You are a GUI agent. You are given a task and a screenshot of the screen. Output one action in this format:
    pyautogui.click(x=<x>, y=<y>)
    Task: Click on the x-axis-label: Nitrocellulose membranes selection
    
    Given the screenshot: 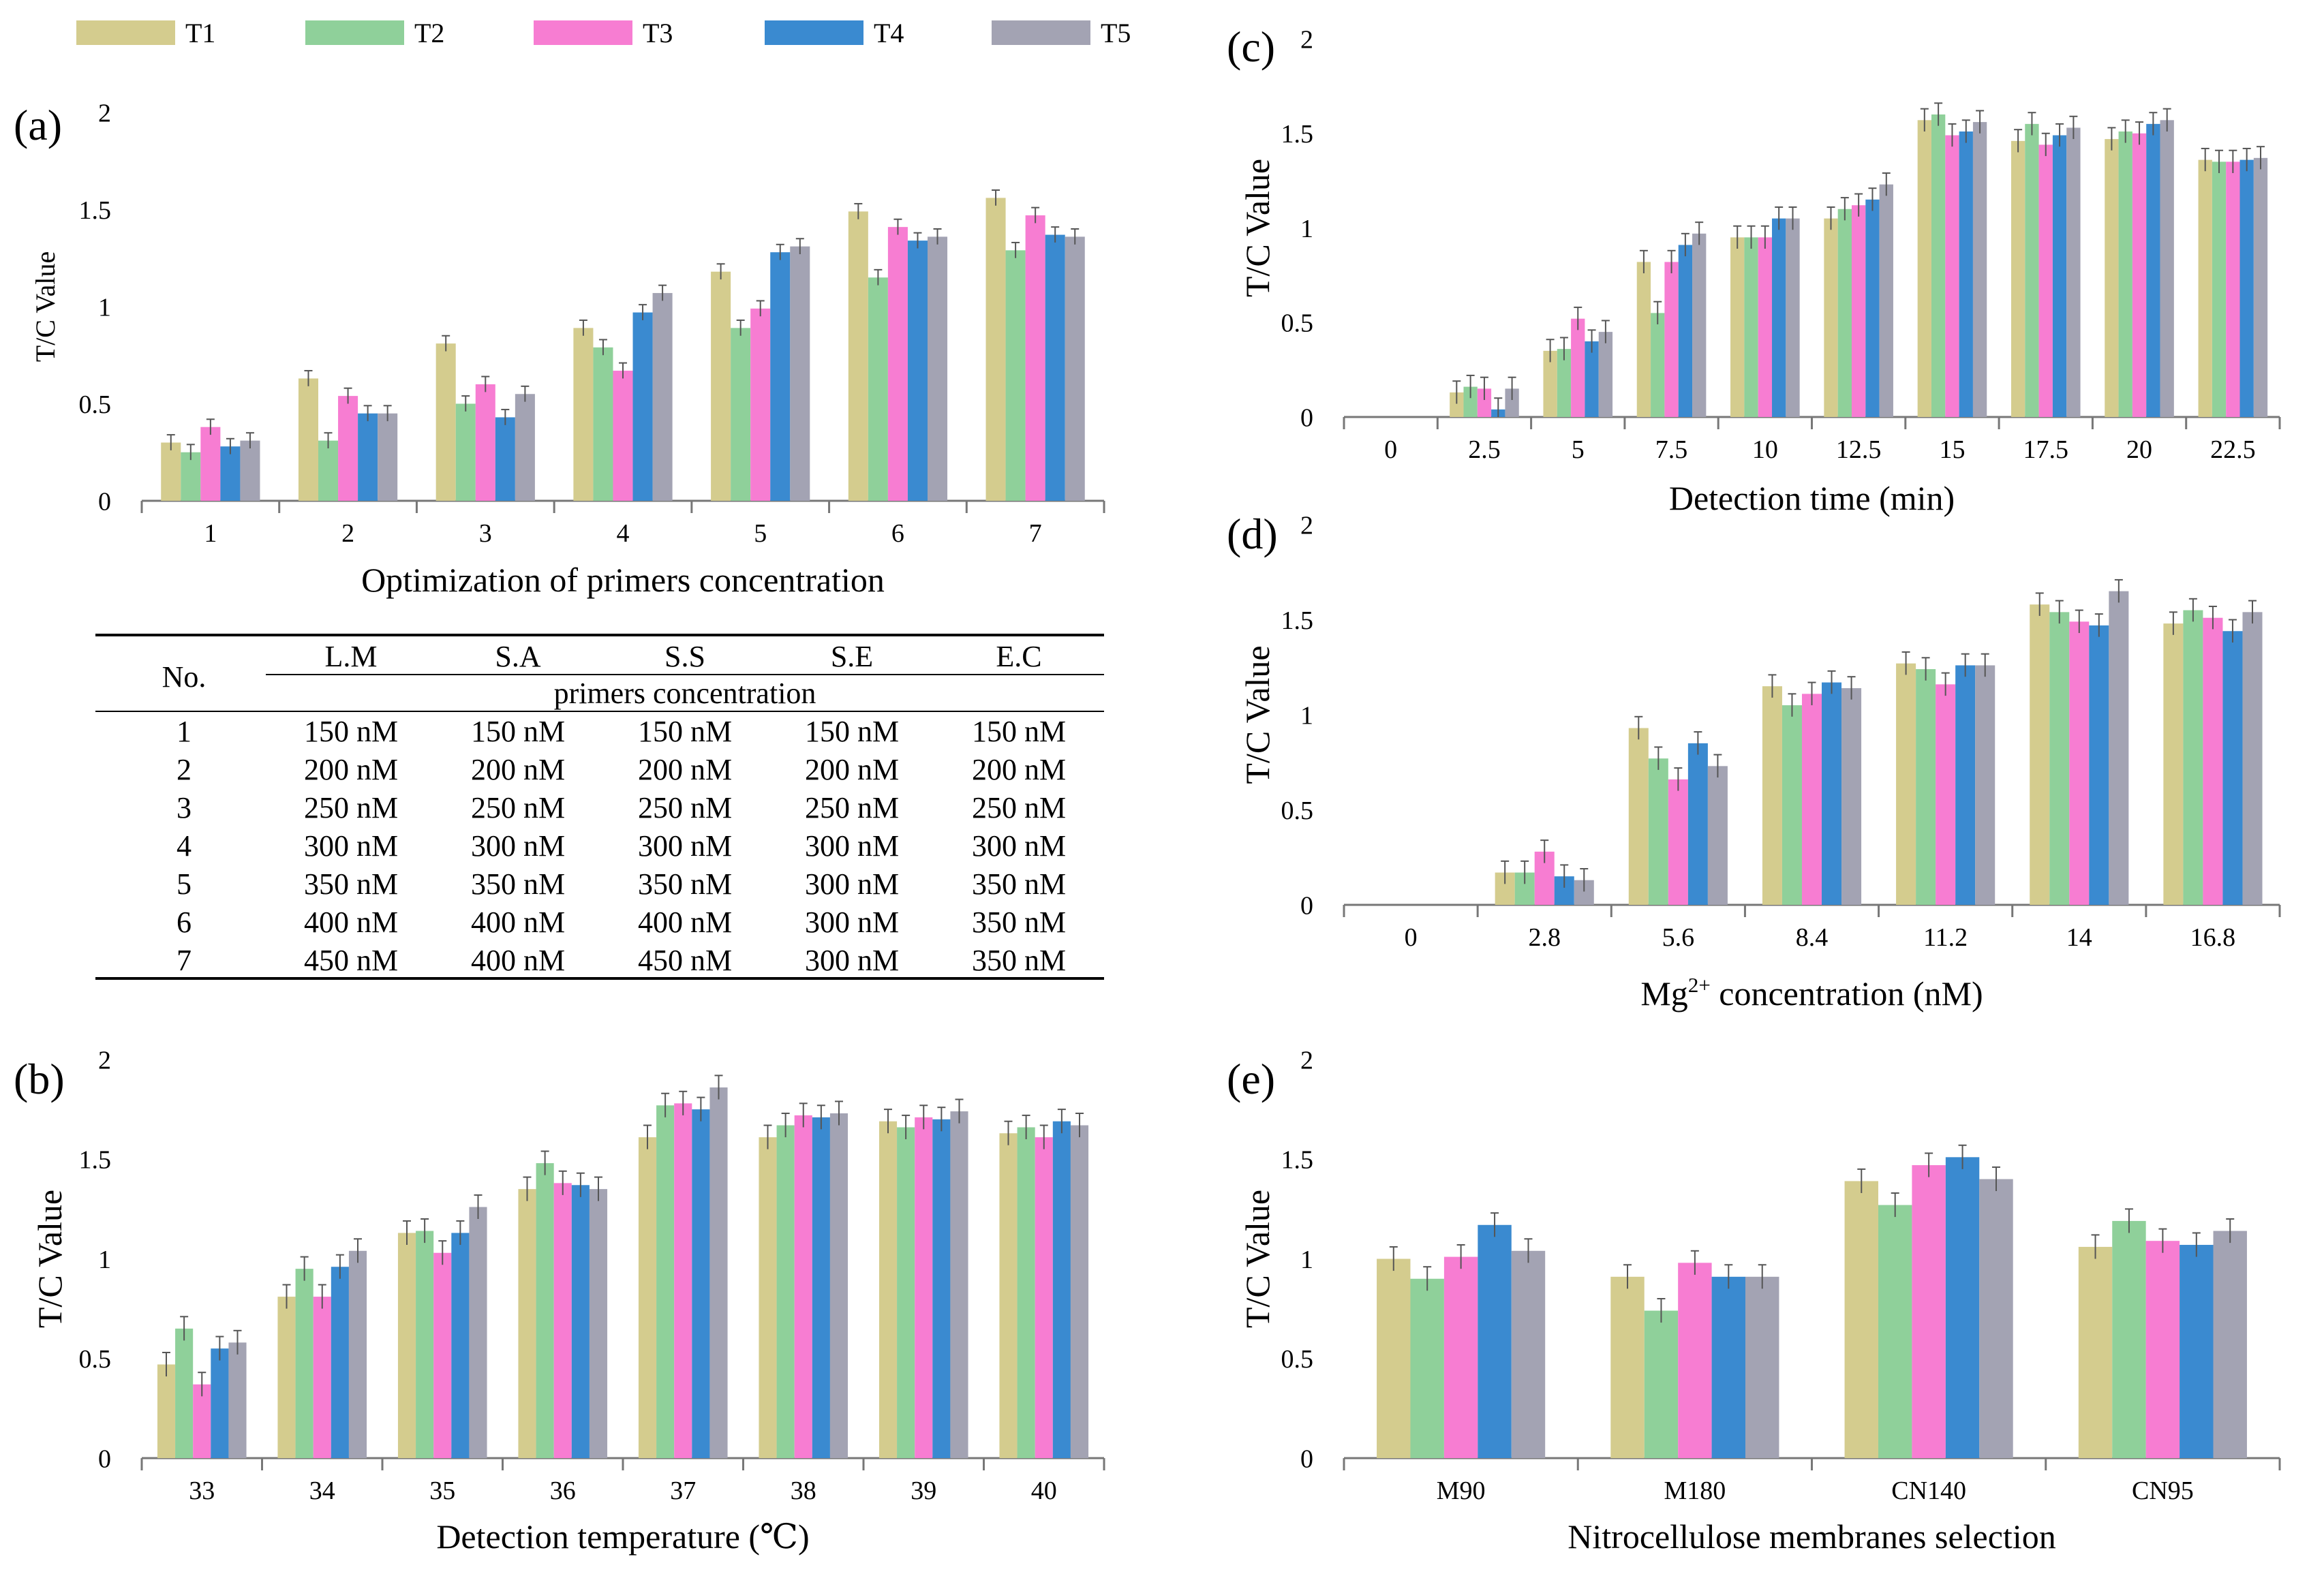 What is the action you would take?
    pyautogui.click(x=1811, y=1536)
    